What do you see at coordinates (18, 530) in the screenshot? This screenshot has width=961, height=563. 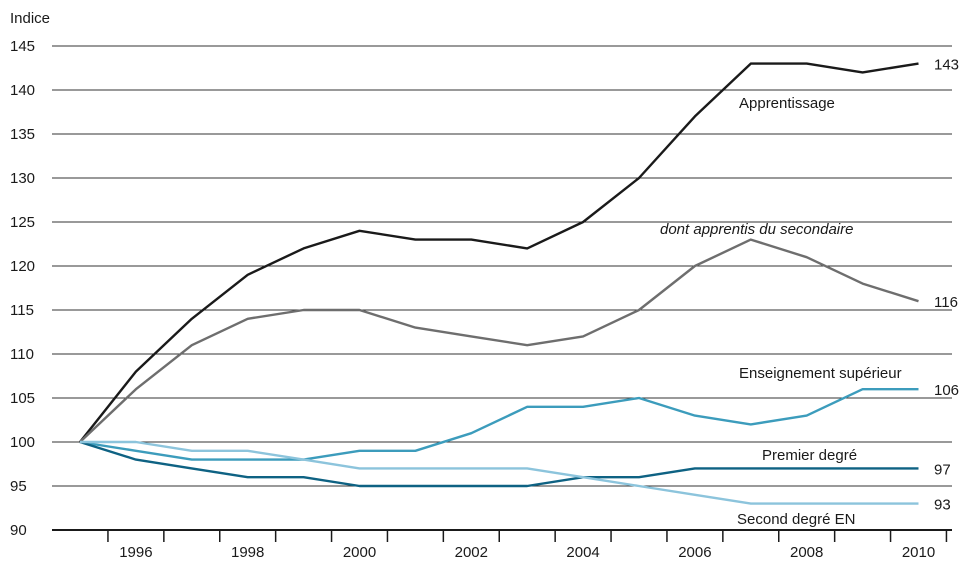 I see `y-tick-label: 90` at bounding box center [18, 530].